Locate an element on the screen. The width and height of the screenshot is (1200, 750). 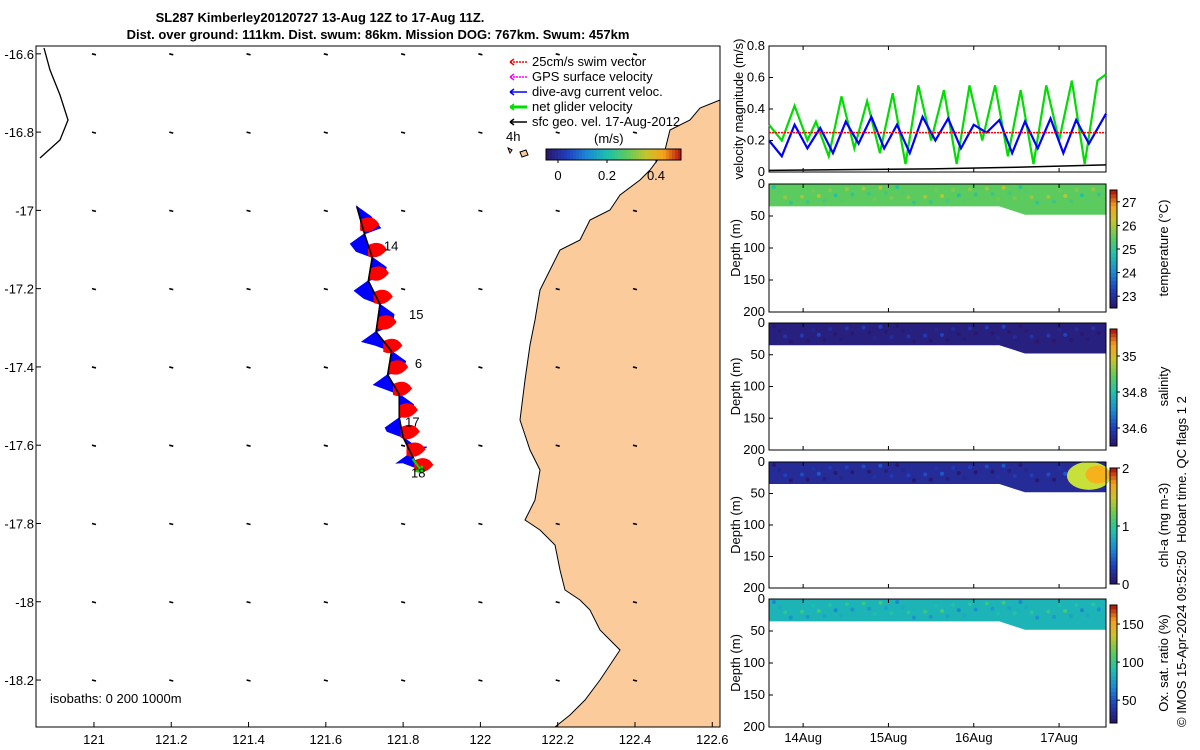
coast-contour is located at coordinates (54, 103).